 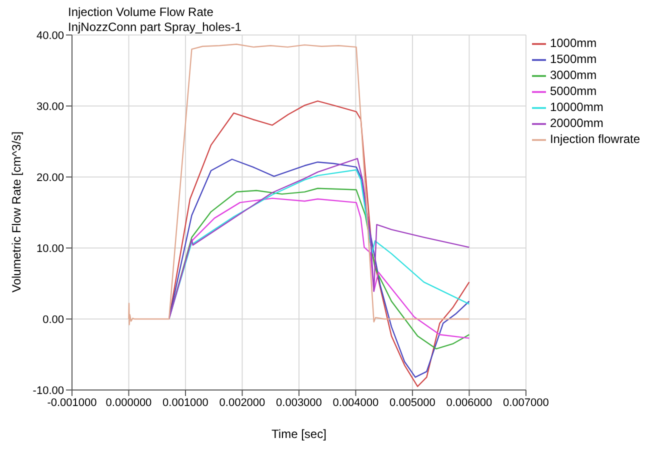 I want to click on x-tick-label: 0.004000, so click(x=355, y=402).